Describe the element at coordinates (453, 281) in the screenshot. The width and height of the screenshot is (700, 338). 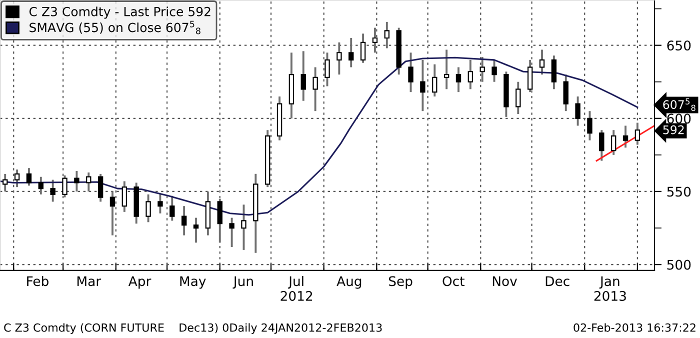
I see `x-tick-label: Oct` at that location.